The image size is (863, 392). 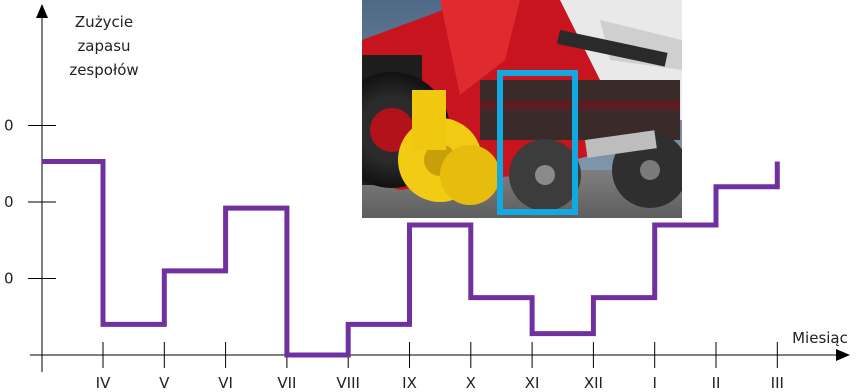 What do you see at coordinates (348, 383) in the screenshot?
I see `x-tick-label: VIII` at bounding box center [348, 383].